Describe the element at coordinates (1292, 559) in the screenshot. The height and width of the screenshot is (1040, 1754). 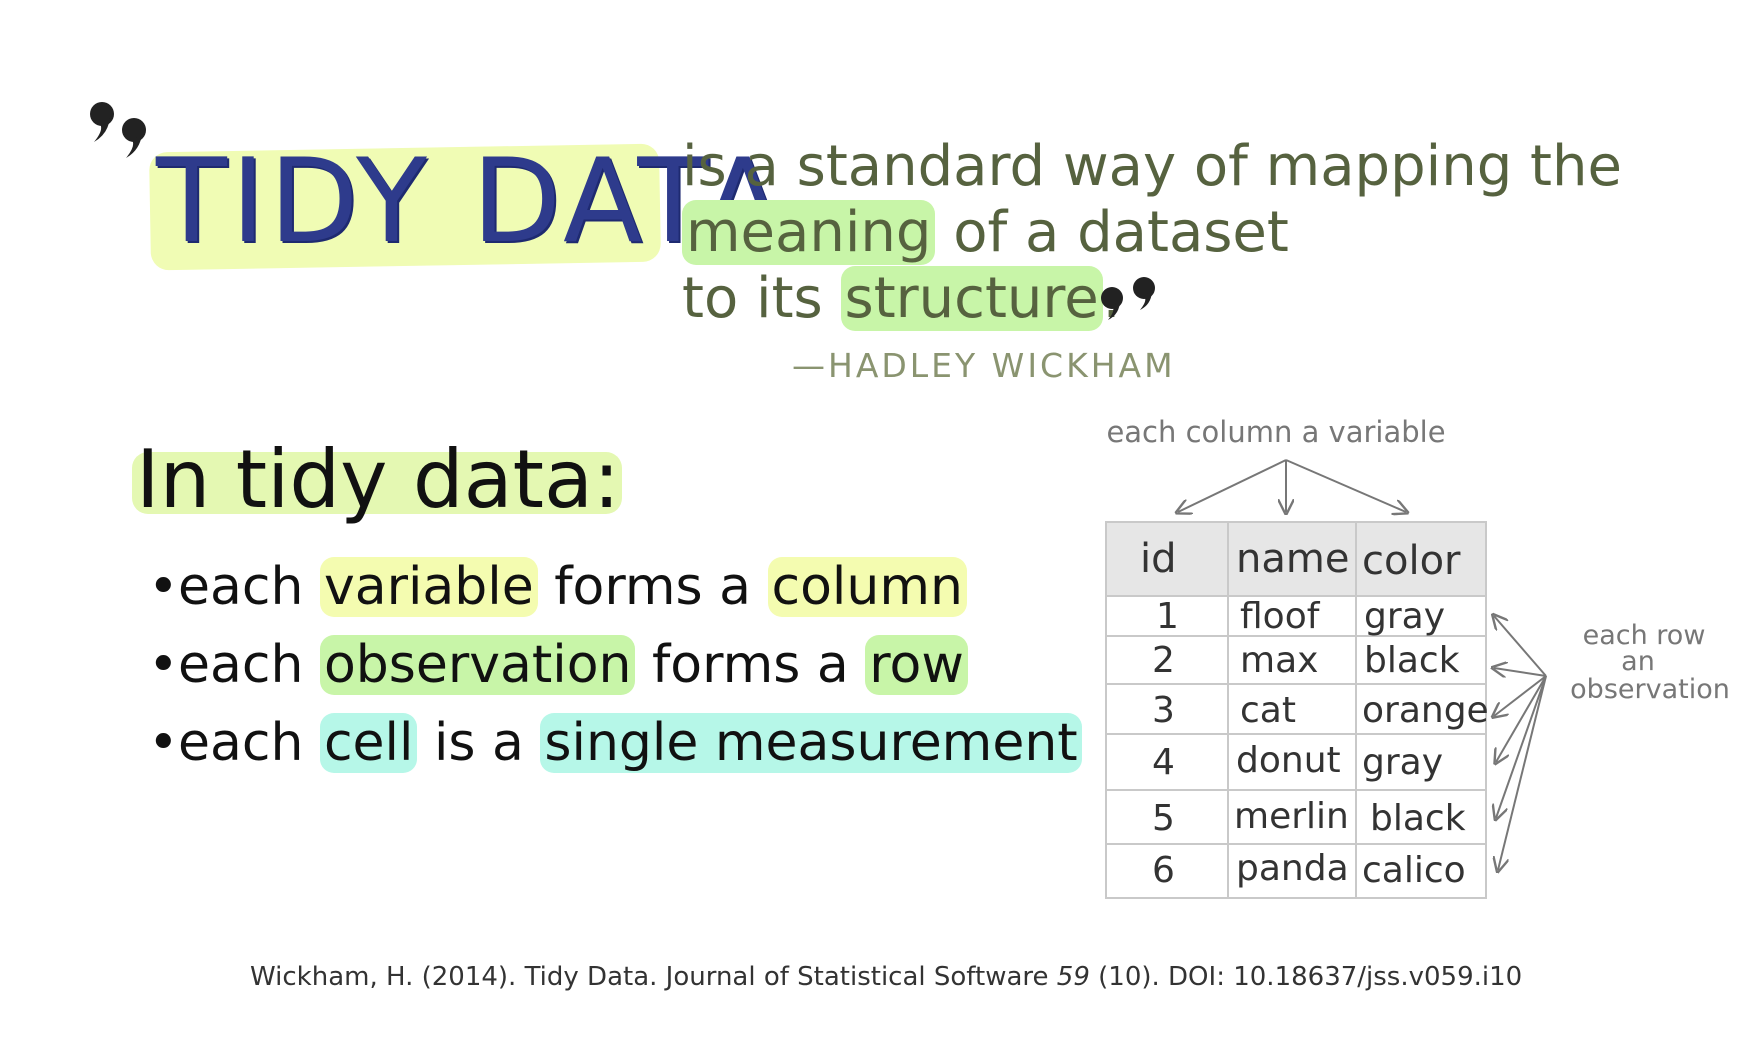
I see `table-header-cell: name` at that location.